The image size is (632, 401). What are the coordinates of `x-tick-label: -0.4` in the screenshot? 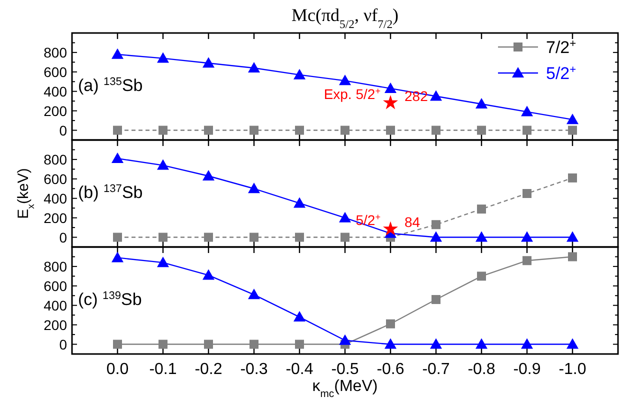 It's located at (300, 369).